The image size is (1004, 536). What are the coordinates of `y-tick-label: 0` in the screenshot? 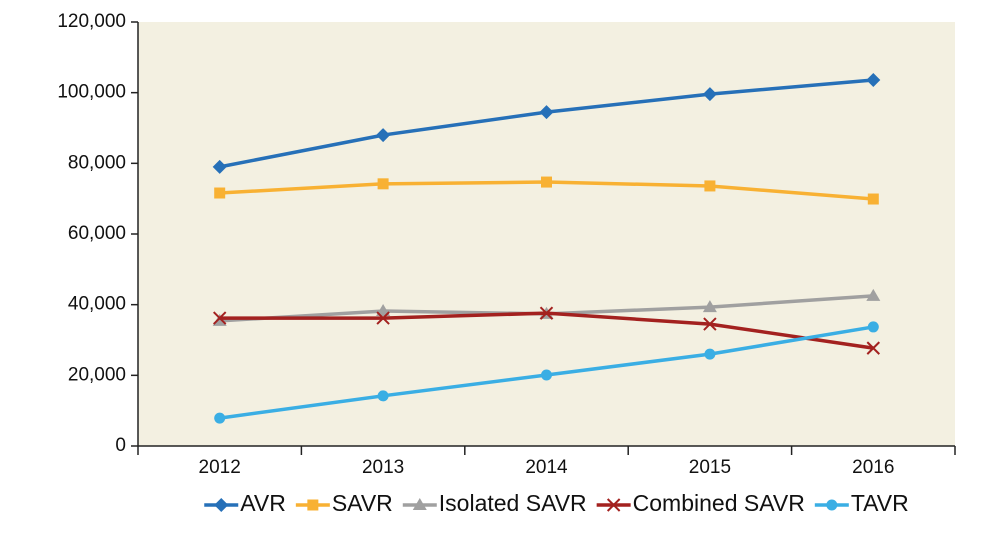 It's located at (120, 445).